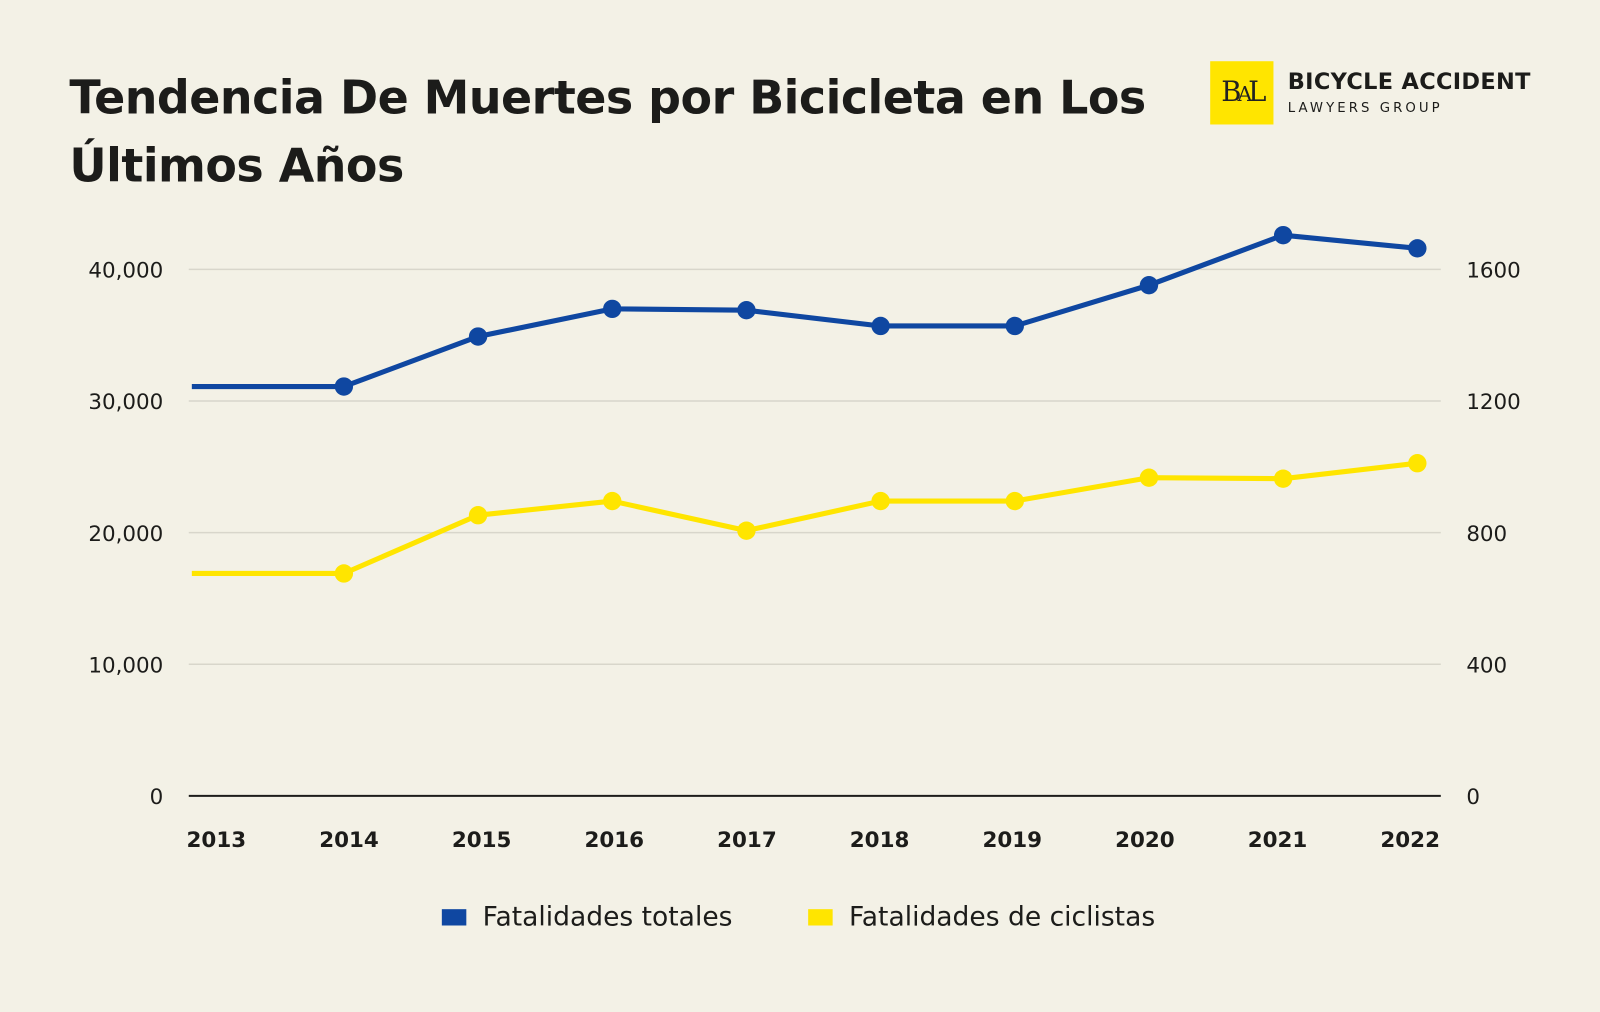 Image resolution: width=1600 pixels, height=1012 pixels. Describe the element at coordinates (125, 271) in the screenshot. I see `y-left-tick-label: 40,000` at that location.